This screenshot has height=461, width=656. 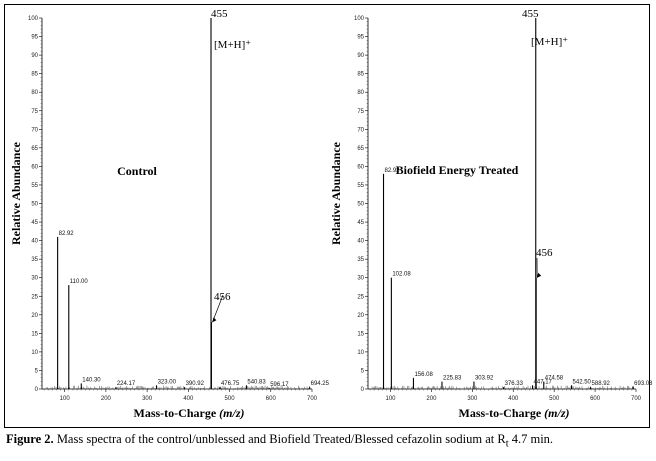 I want to click on chart1-peak-label-476.75: 476.75, so click(x=230, y=384).